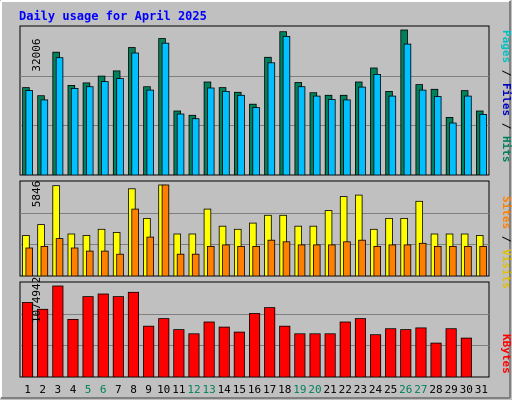 The width and height of the screenshot is (512, 400). I want to click on visits-max-label: 5846, so click(36, 194).